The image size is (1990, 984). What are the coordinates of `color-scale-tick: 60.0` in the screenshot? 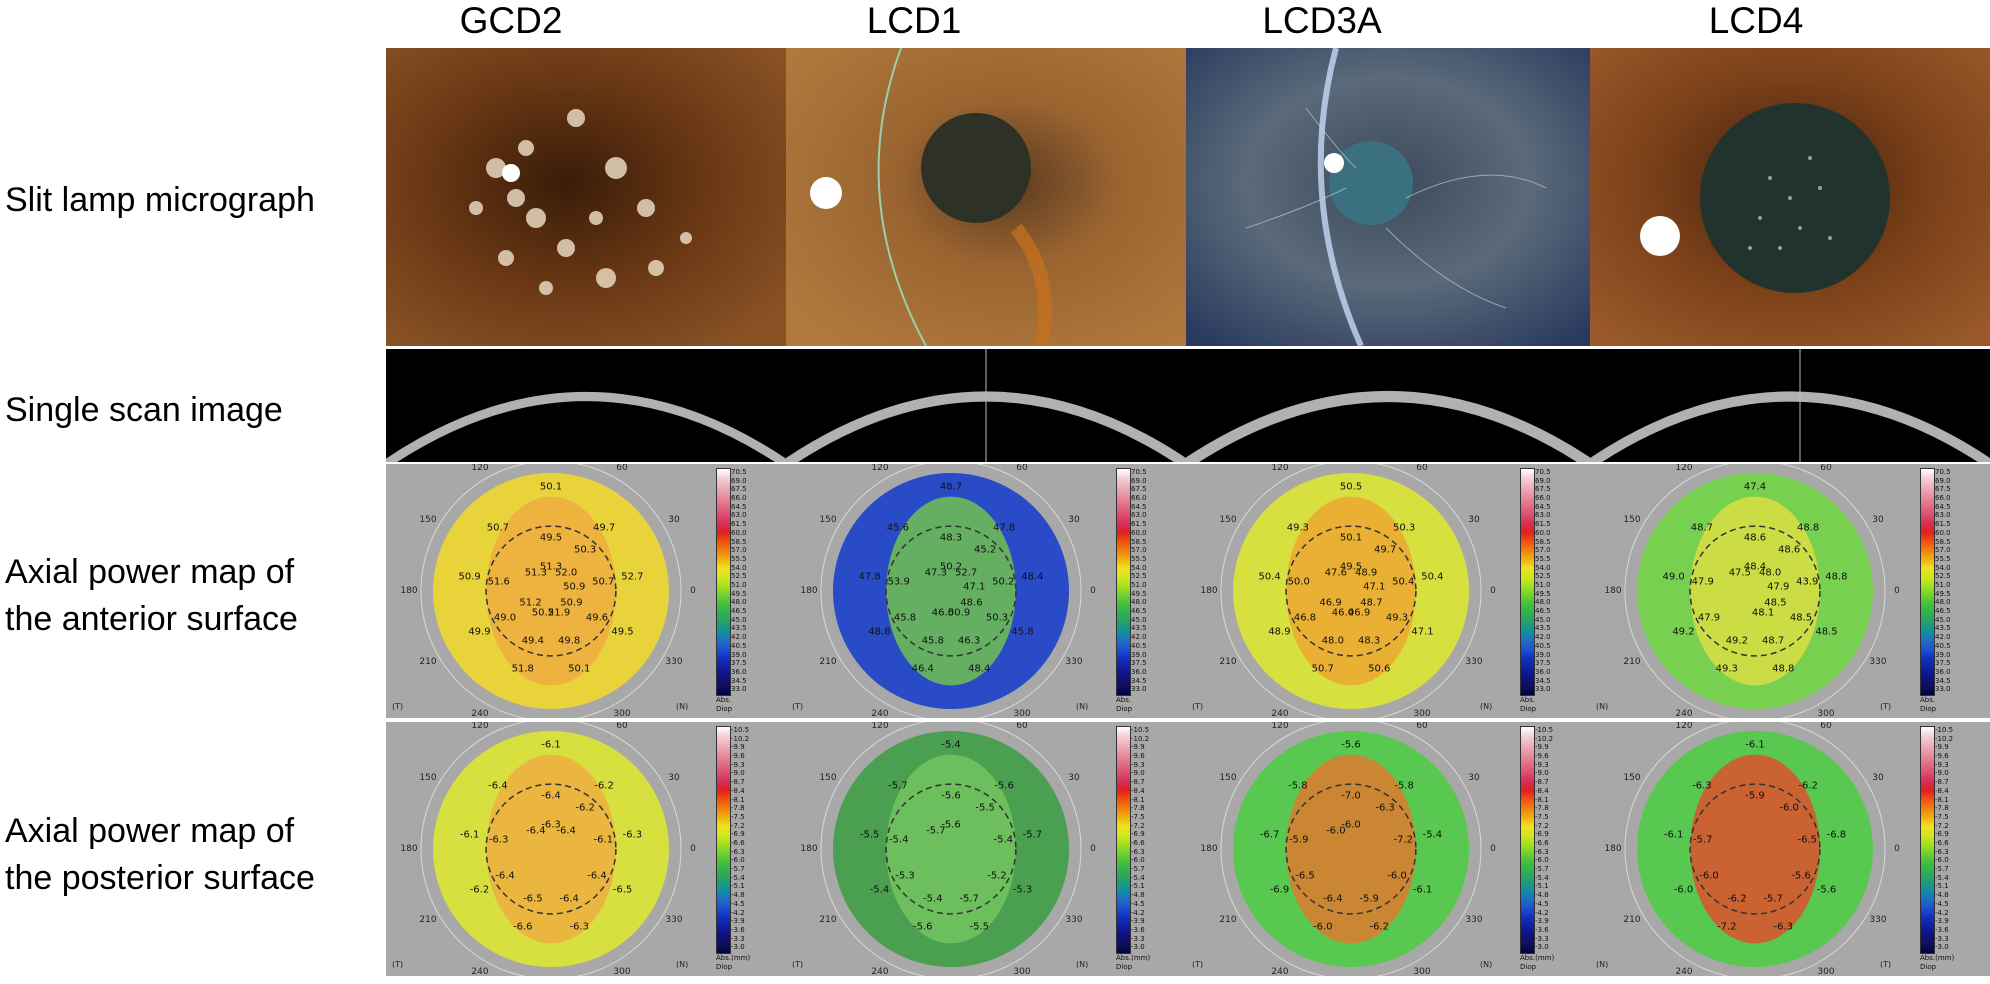 It's located at (1943, 532).